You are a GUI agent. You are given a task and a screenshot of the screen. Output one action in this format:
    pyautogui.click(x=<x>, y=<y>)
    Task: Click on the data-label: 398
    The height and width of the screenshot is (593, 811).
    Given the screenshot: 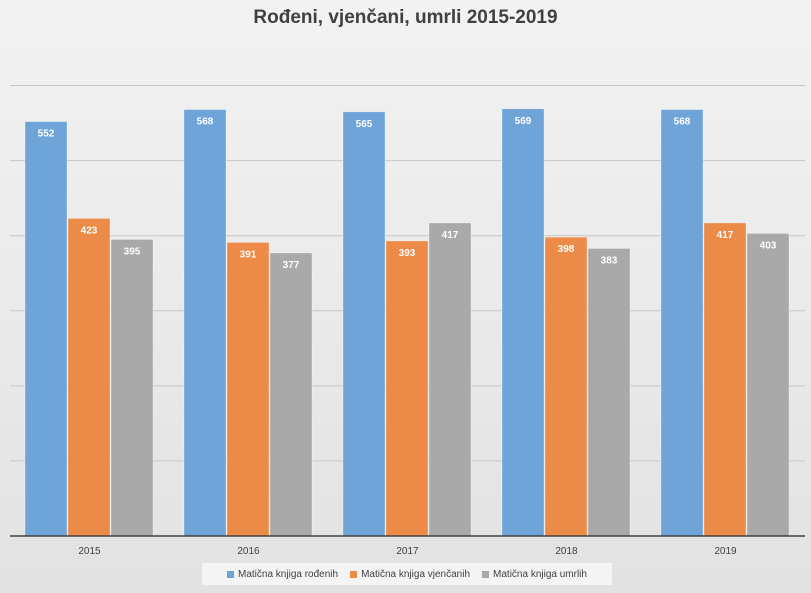 What is the action you would take?
    pyautogui.click(x=566, y=249)
    